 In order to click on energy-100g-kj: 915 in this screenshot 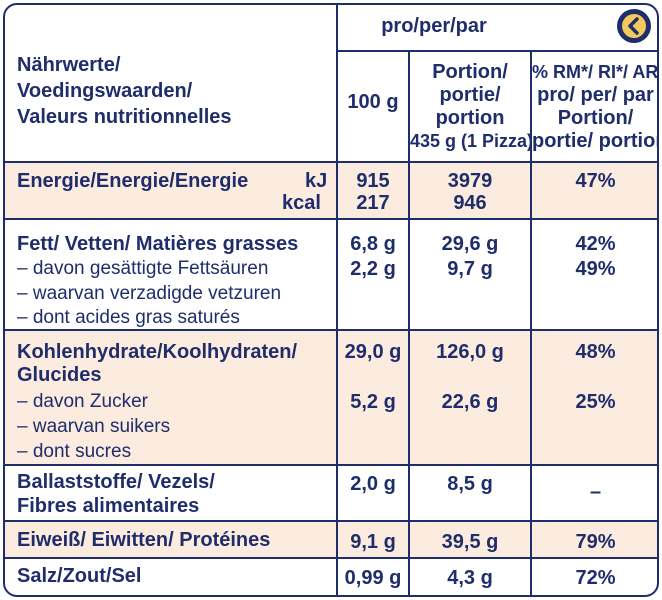, I will do `click(373, 181)`.